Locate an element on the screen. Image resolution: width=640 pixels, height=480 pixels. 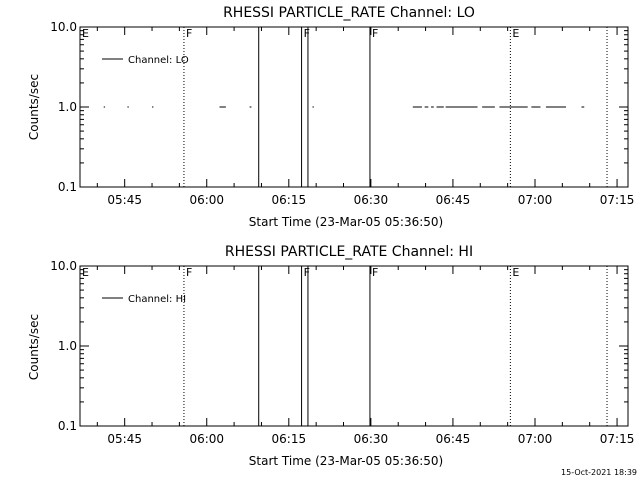
hi-x-tick-label: 06:30 is located at coordinates (371, 439).